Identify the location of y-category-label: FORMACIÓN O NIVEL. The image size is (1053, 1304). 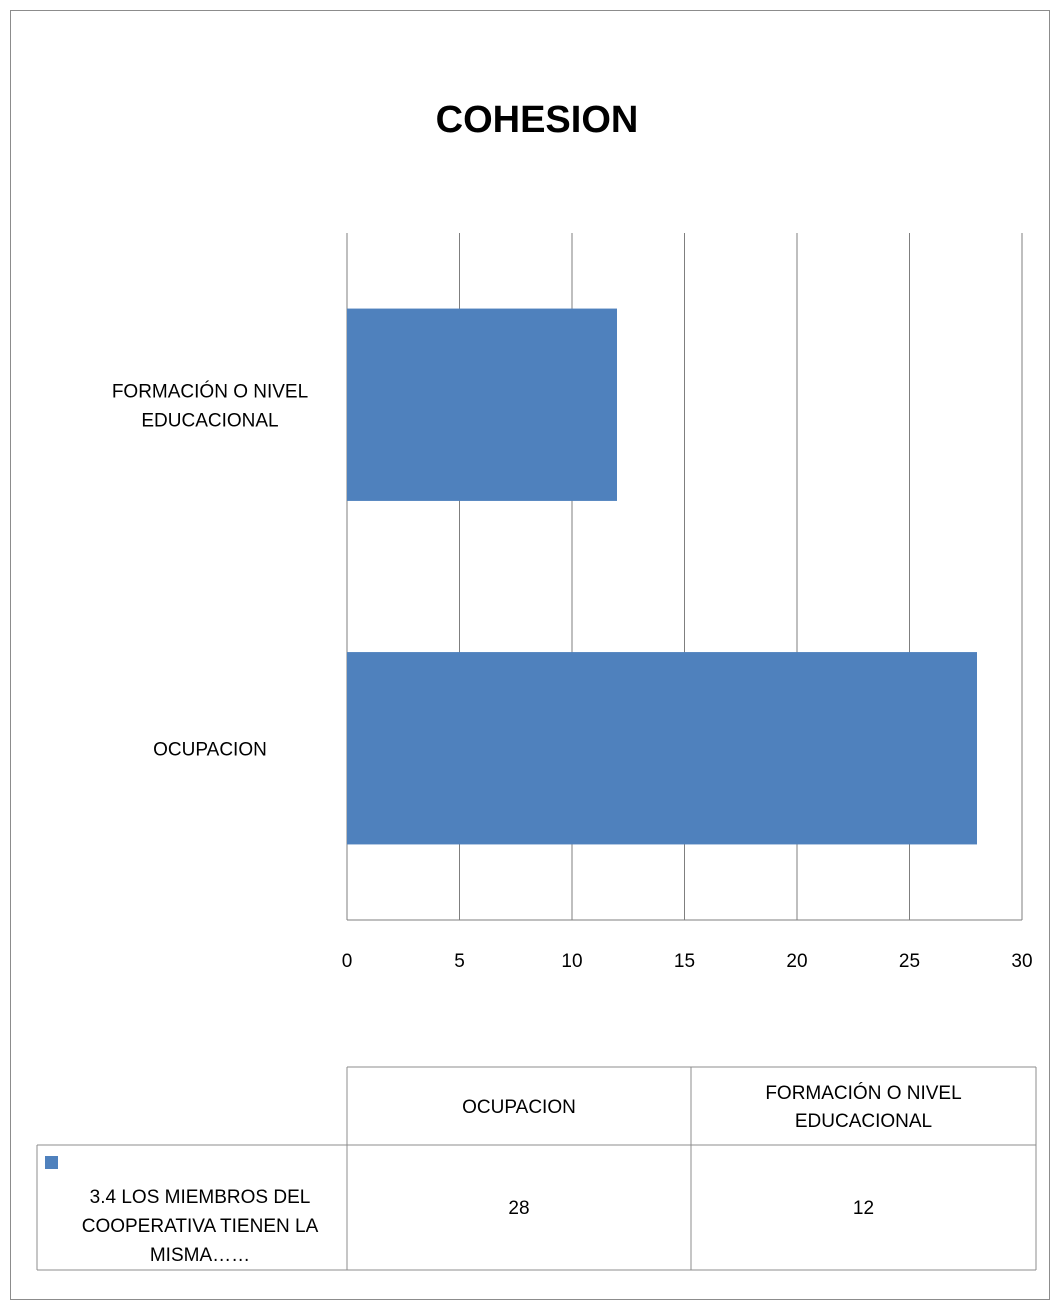
(210, 391).